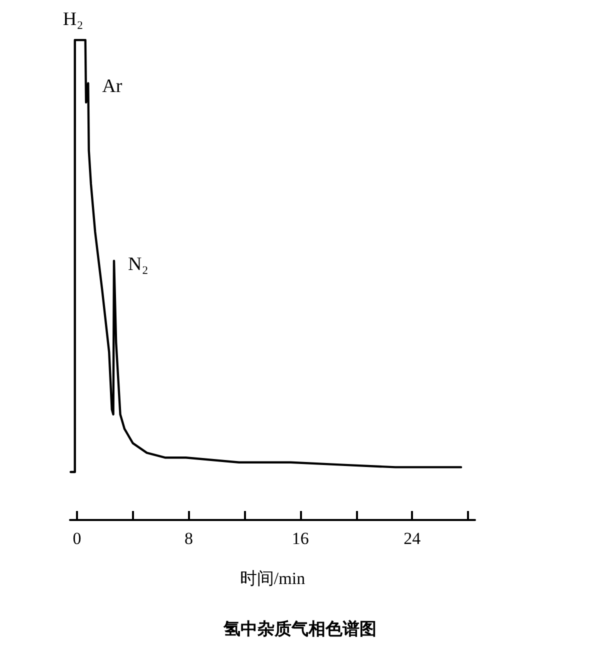  I want to click on x-tick-label: 24, so click(413, 538).